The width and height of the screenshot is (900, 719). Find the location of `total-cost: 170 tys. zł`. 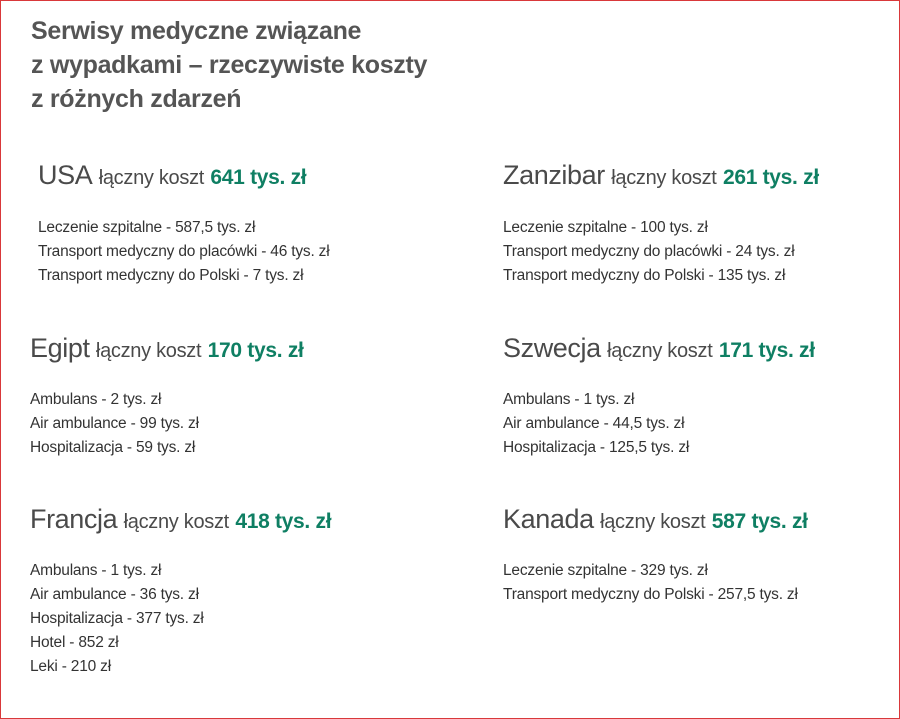

total-cost: 170 tys. zł is located at coordinates (255, 350).